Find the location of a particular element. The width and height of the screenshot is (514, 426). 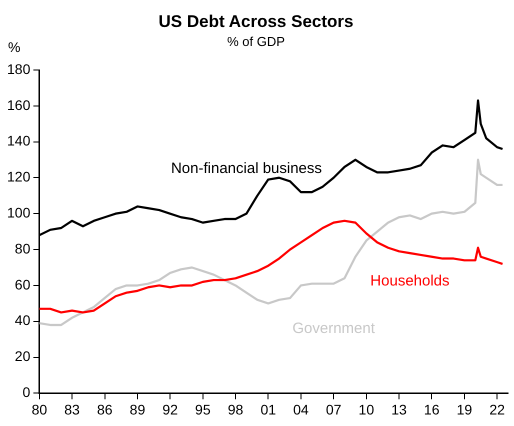

x-tick-label: 83 is located at coordinates (72, 409).